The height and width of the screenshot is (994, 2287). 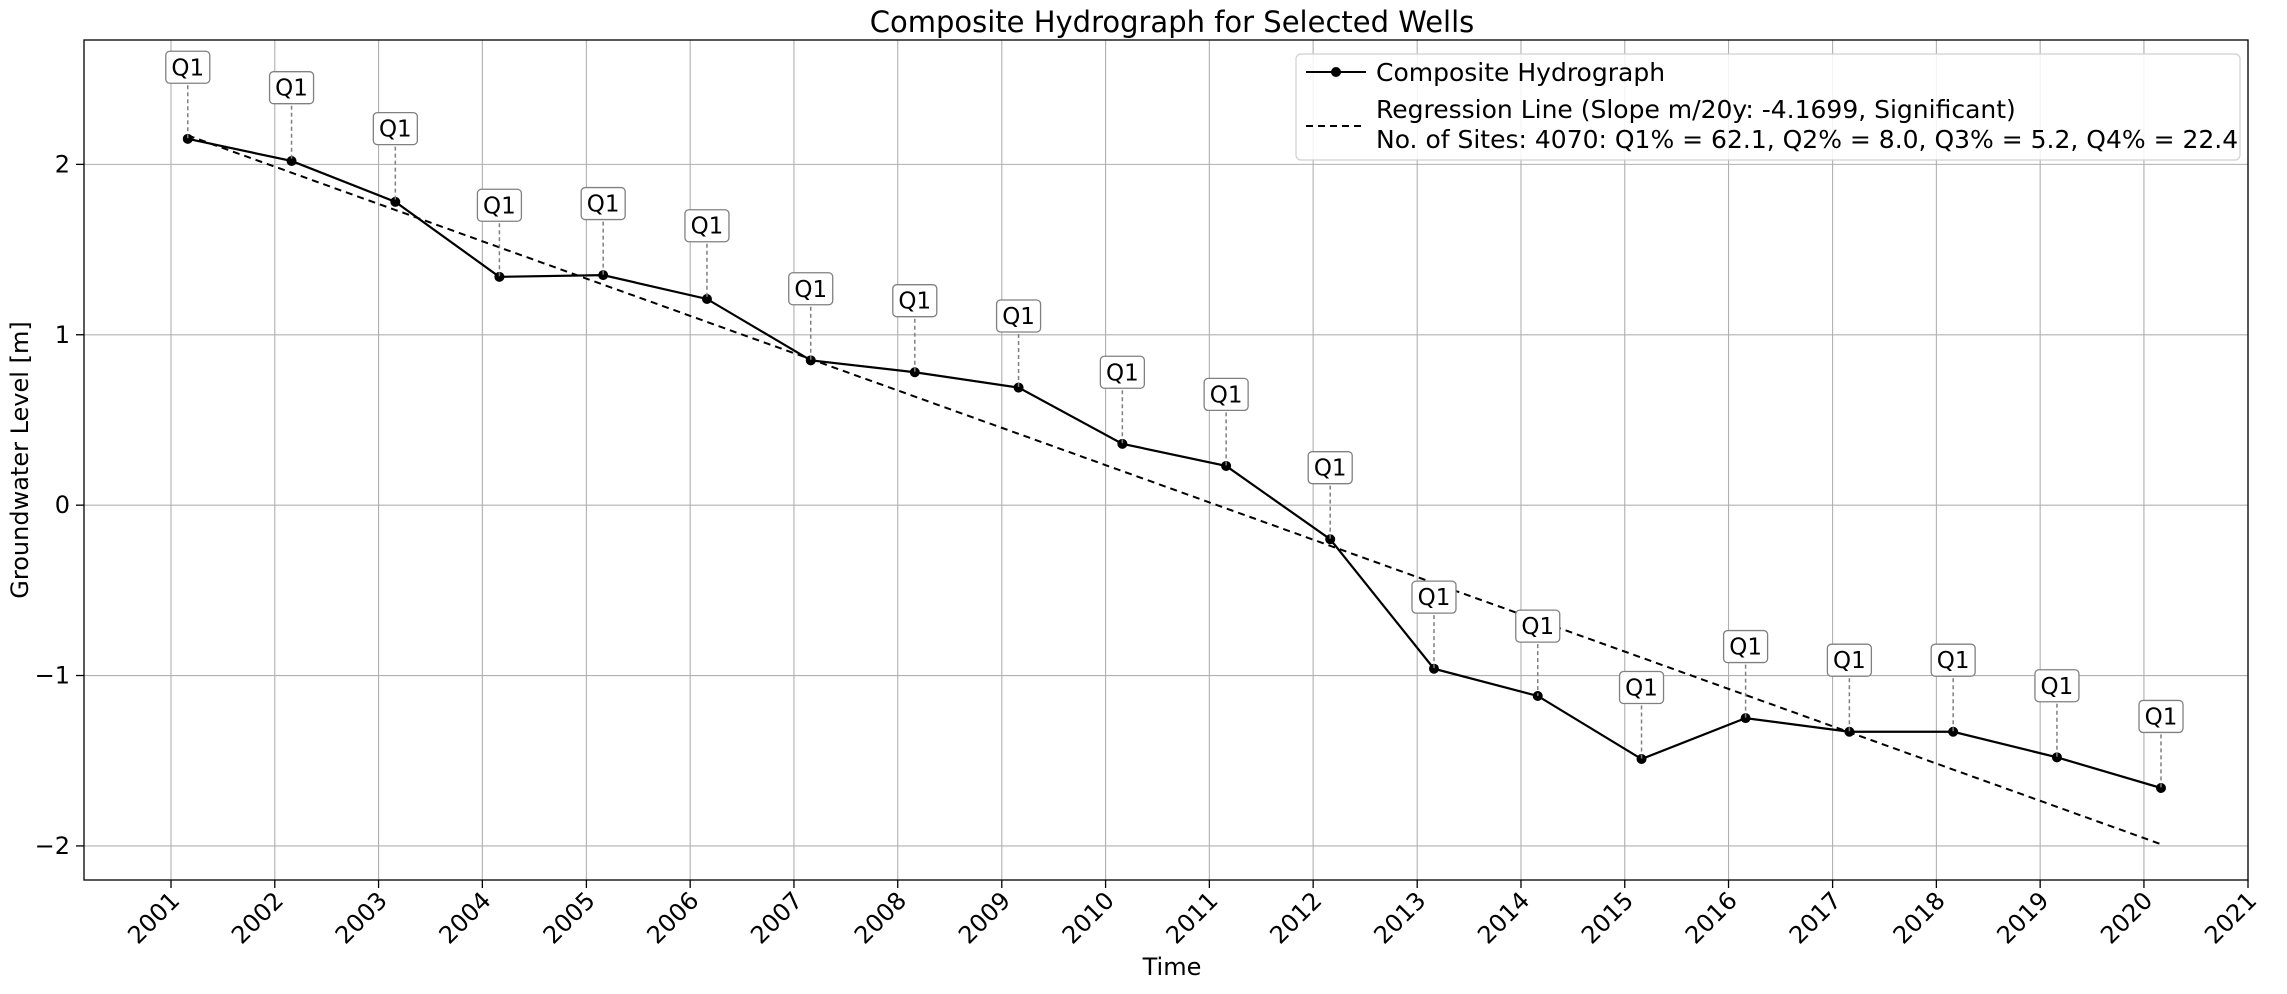 What do you see at coordinates (2022, 917) in the screenshot?
I see `x-tick-label: 2019` at bounding box center [2022, 917].